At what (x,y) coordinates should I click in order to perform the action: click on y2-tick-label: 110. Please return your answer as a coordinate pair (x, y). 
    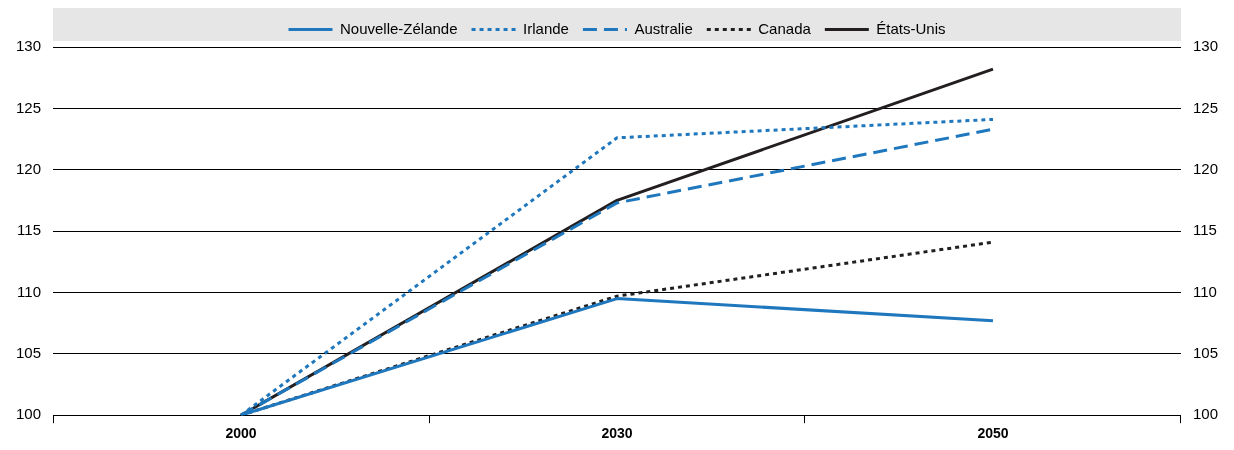
    Looking at the image, I should click on (1204, 291).